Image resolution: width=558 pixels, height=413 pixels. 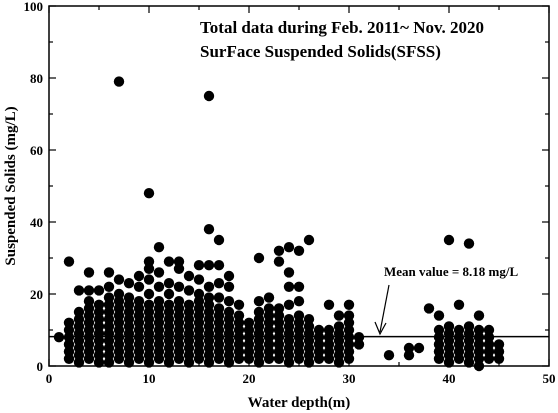 I want to click on x-tick-label: 0, so click(x=49, y=378).